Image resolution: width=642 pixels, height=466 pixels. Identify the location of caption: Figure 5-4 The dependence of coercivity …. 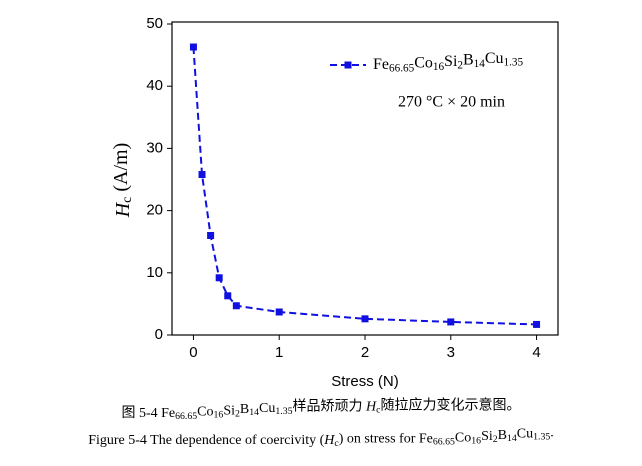
(321, 438).